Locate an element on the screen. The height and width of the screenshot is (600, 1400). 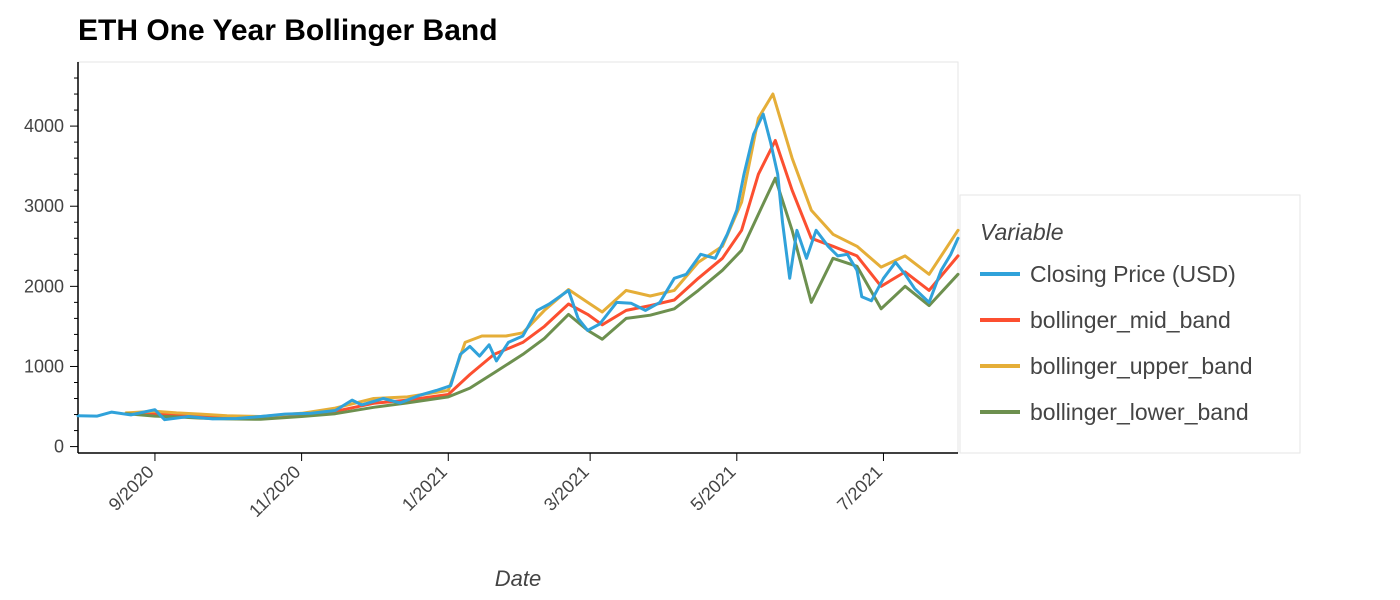
legend-label: Closing Price (USD) is located at coordinates (1133, 274).